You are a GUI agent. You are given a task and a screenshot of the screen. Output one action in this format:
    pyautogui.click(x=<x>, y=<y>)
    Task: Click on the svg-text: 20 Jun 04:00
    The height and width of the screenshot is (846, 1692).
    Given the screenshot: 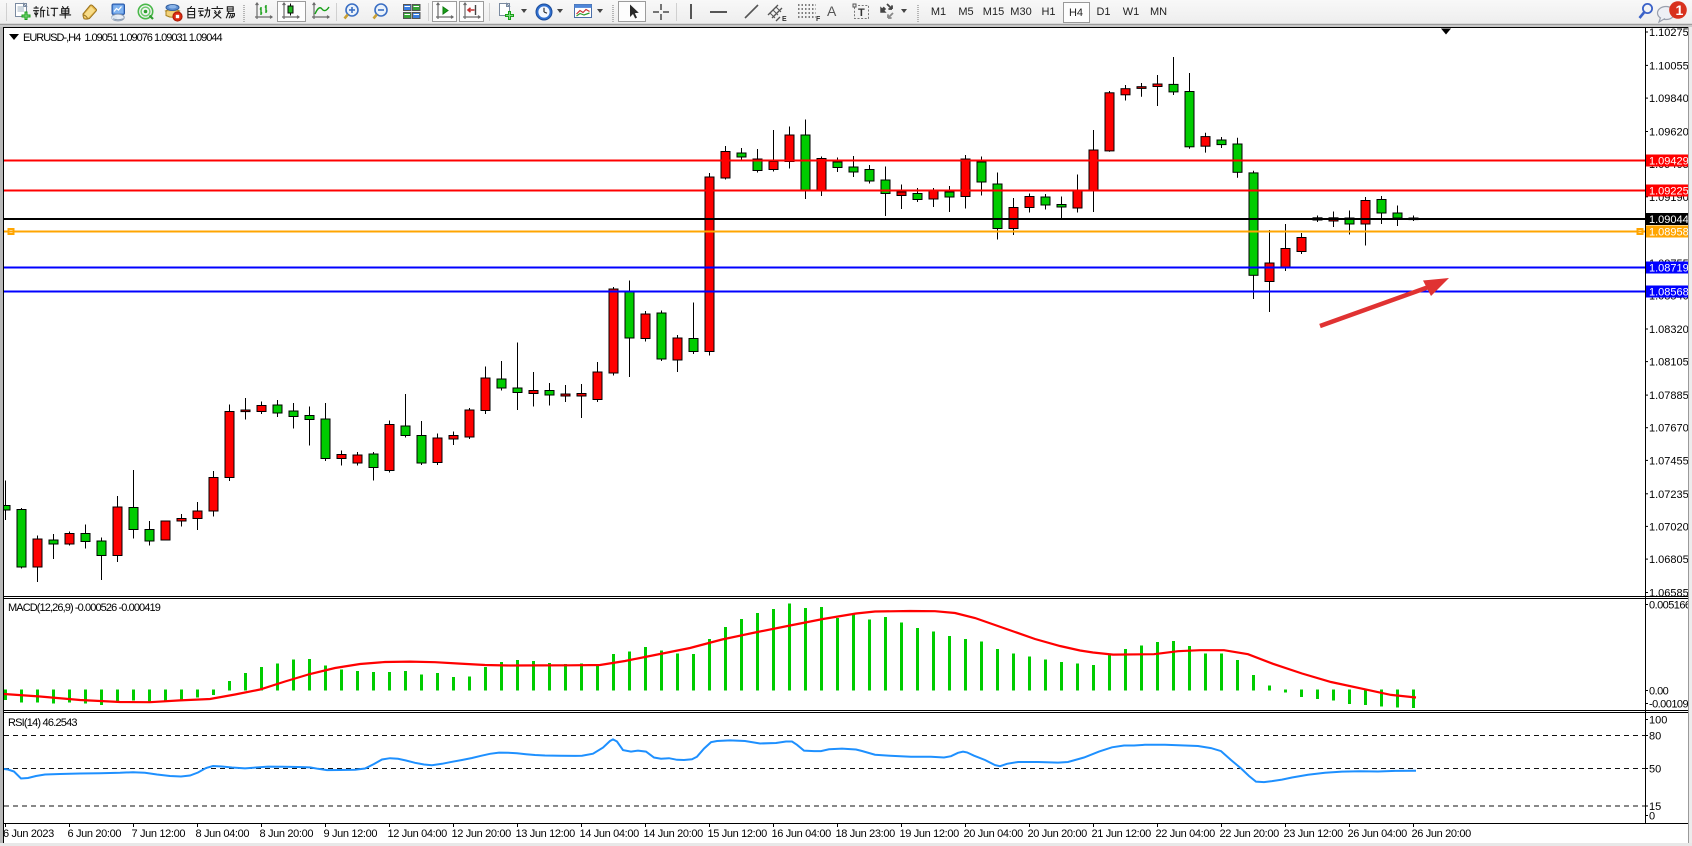 What is the action you would take?
    pyautogui.click(x=994, y=834)
    